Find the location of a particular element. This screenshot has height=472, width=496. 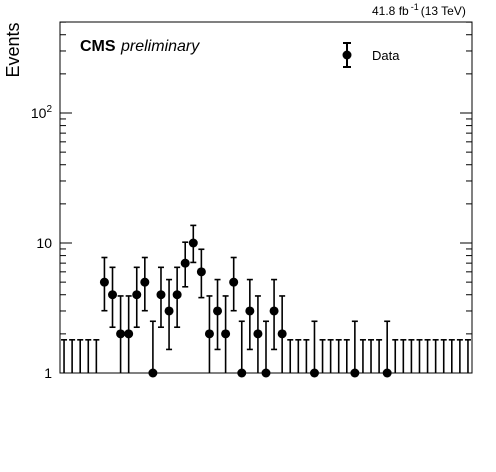

luminosity-label: 41.8 fb -1 (13 TeV) is located at coordinates (419, 10).